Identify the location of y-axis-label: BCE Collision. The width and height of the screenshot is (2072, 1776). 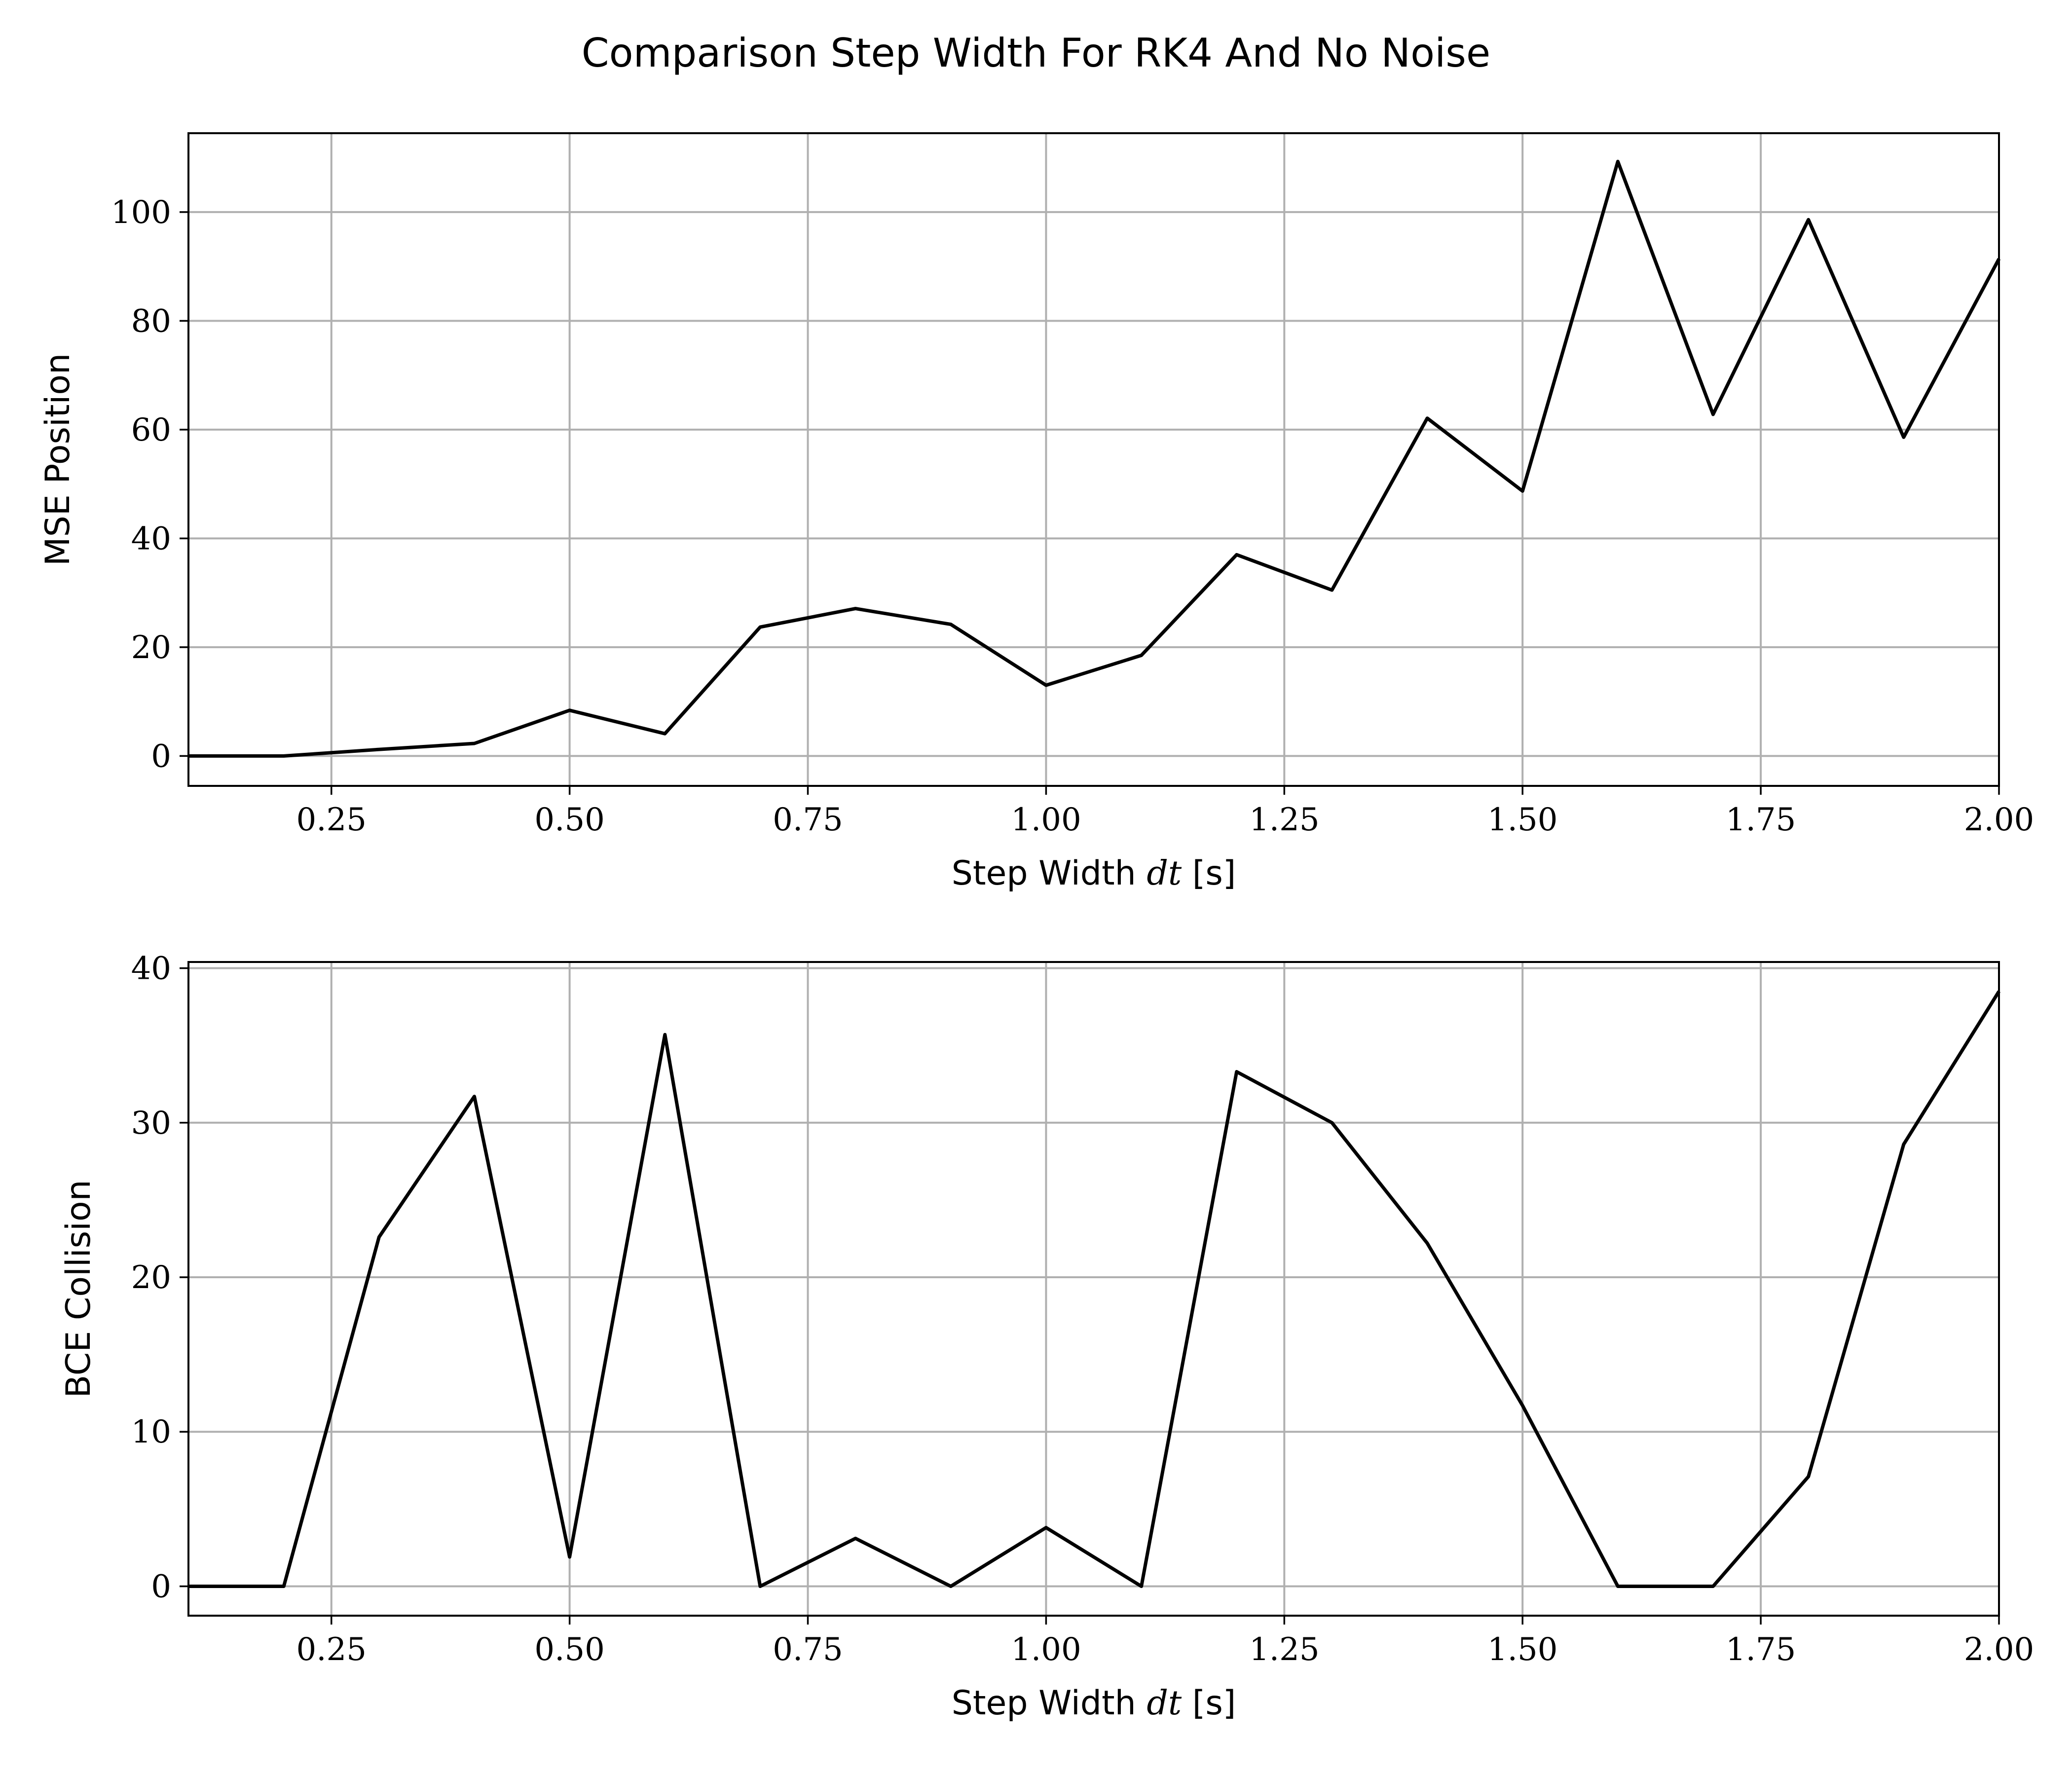
(79, 1289).